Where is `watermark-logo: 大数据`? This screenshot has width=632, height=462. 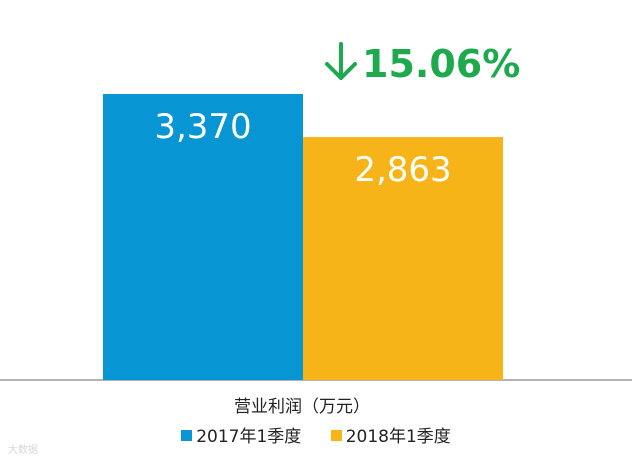
watermark-logo: 大数据 is located at coordinates (23, 448).